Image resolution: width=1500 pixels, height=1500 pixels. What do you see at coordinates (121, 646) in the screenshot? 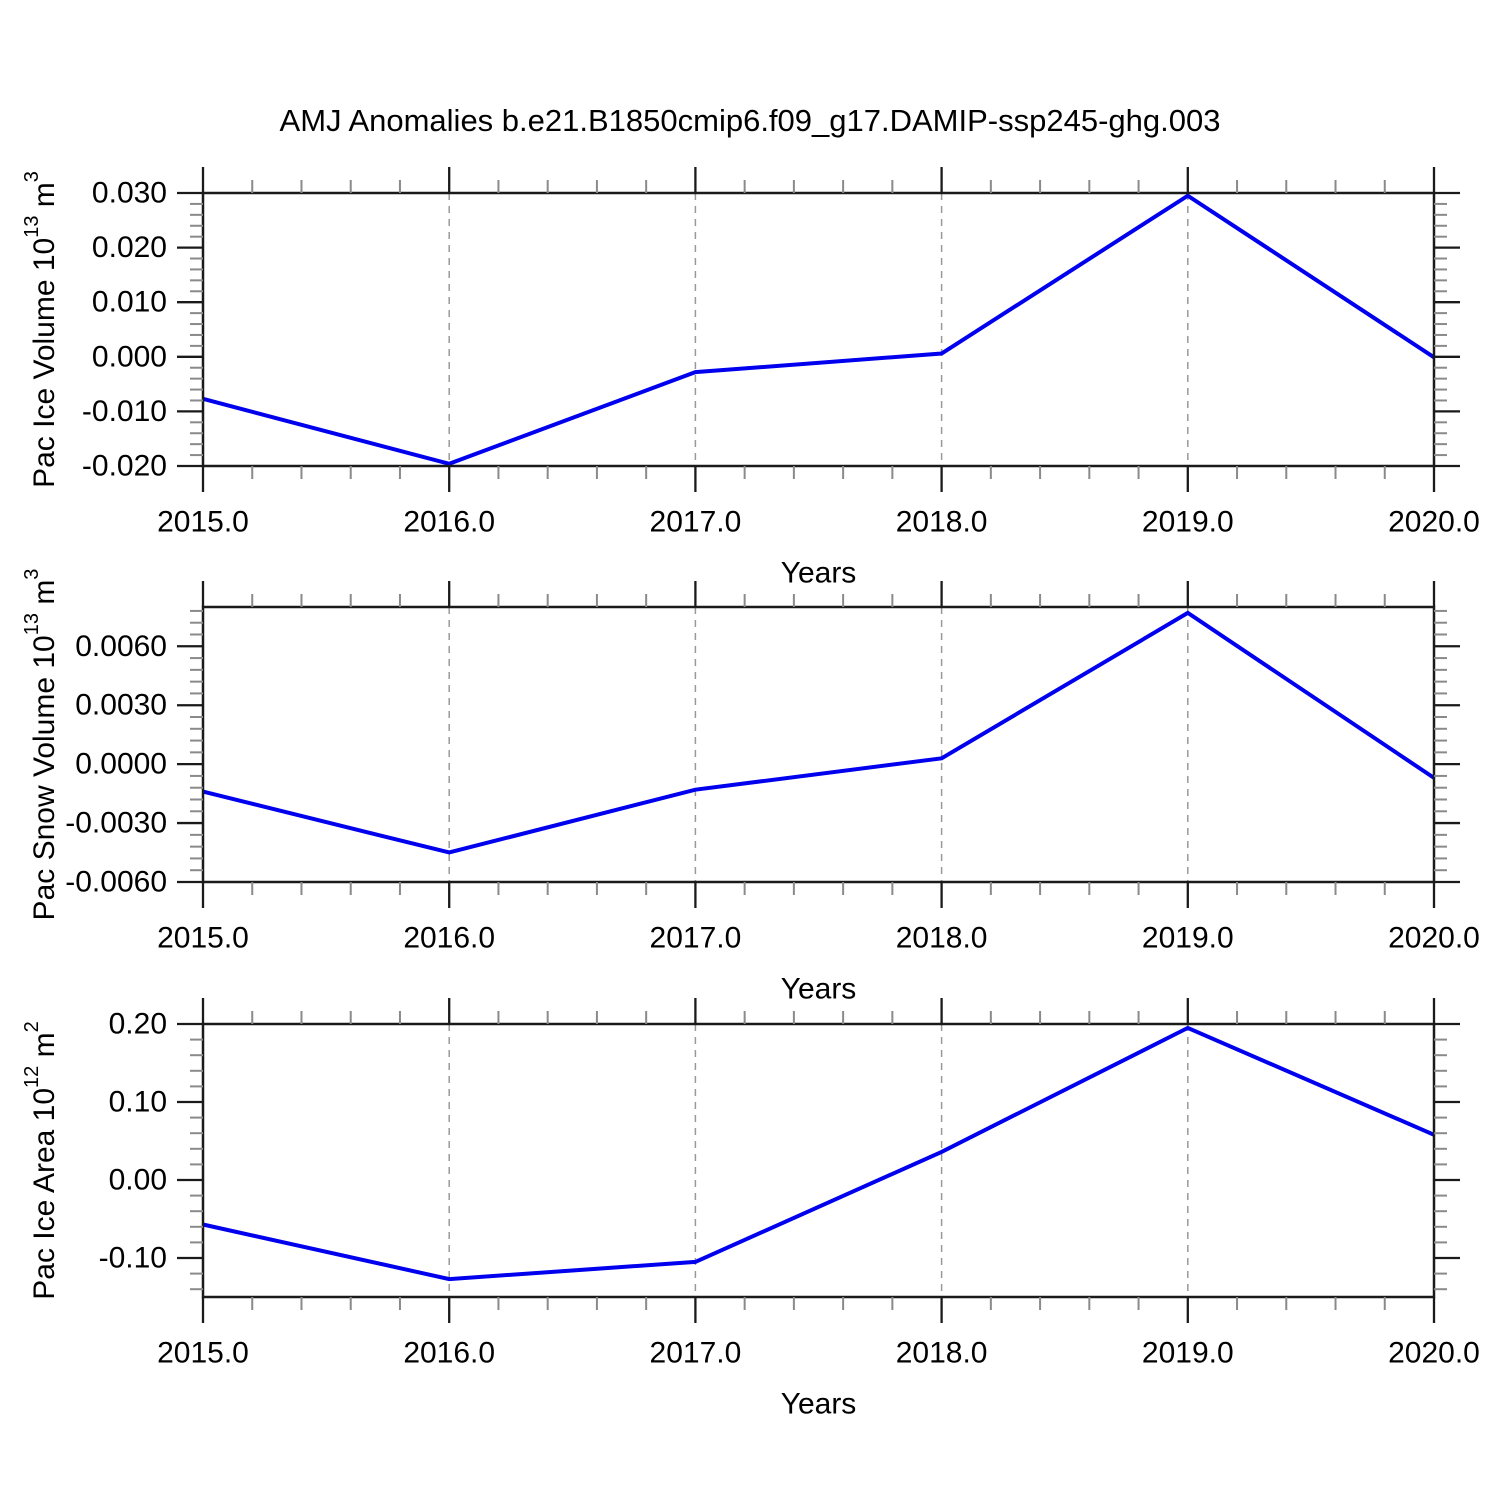
I see `y-tick-label: 0.0060` at bounding box center [121, 646].